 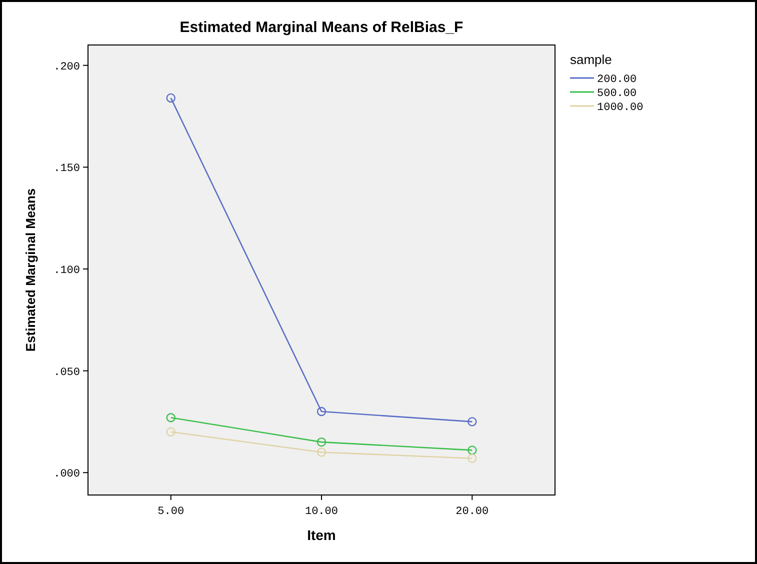 What do you see at coordinates (321, 512) in the screenshot?
I see `x-tick-label: 10.00` at bounding box center [321, 512].